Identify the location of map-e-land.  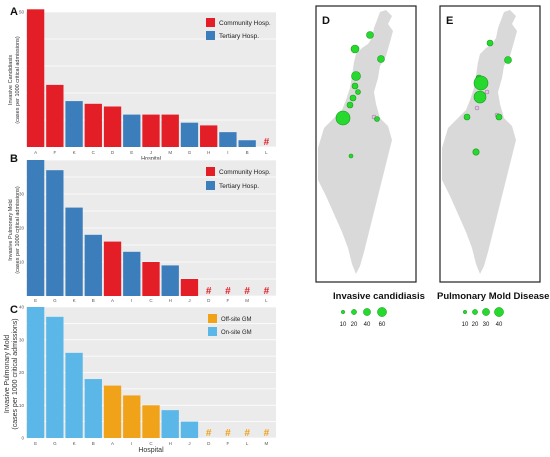
(479, 142).